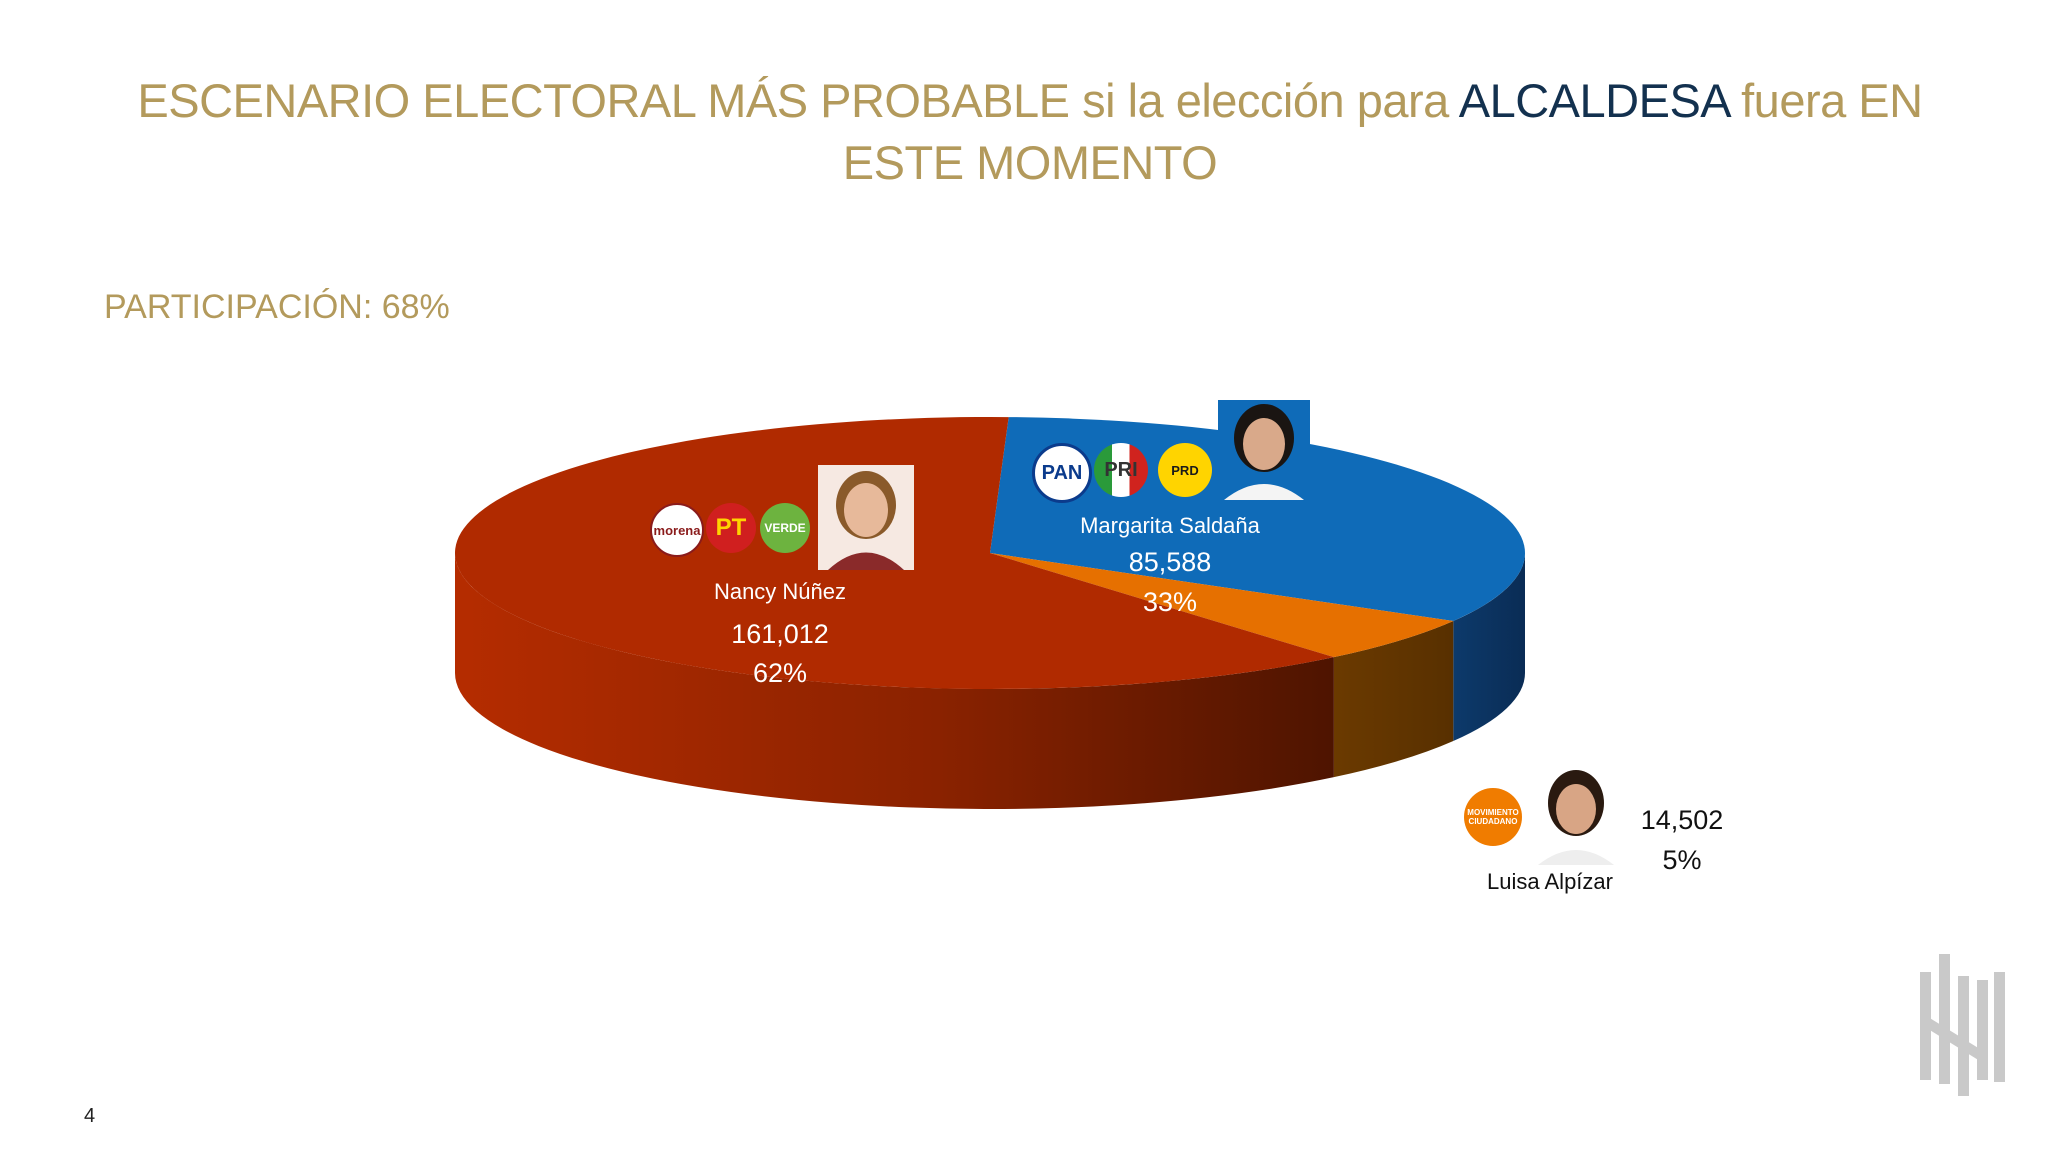  I want to click on luisa-percent-label: 5%, so click(1682, 860).